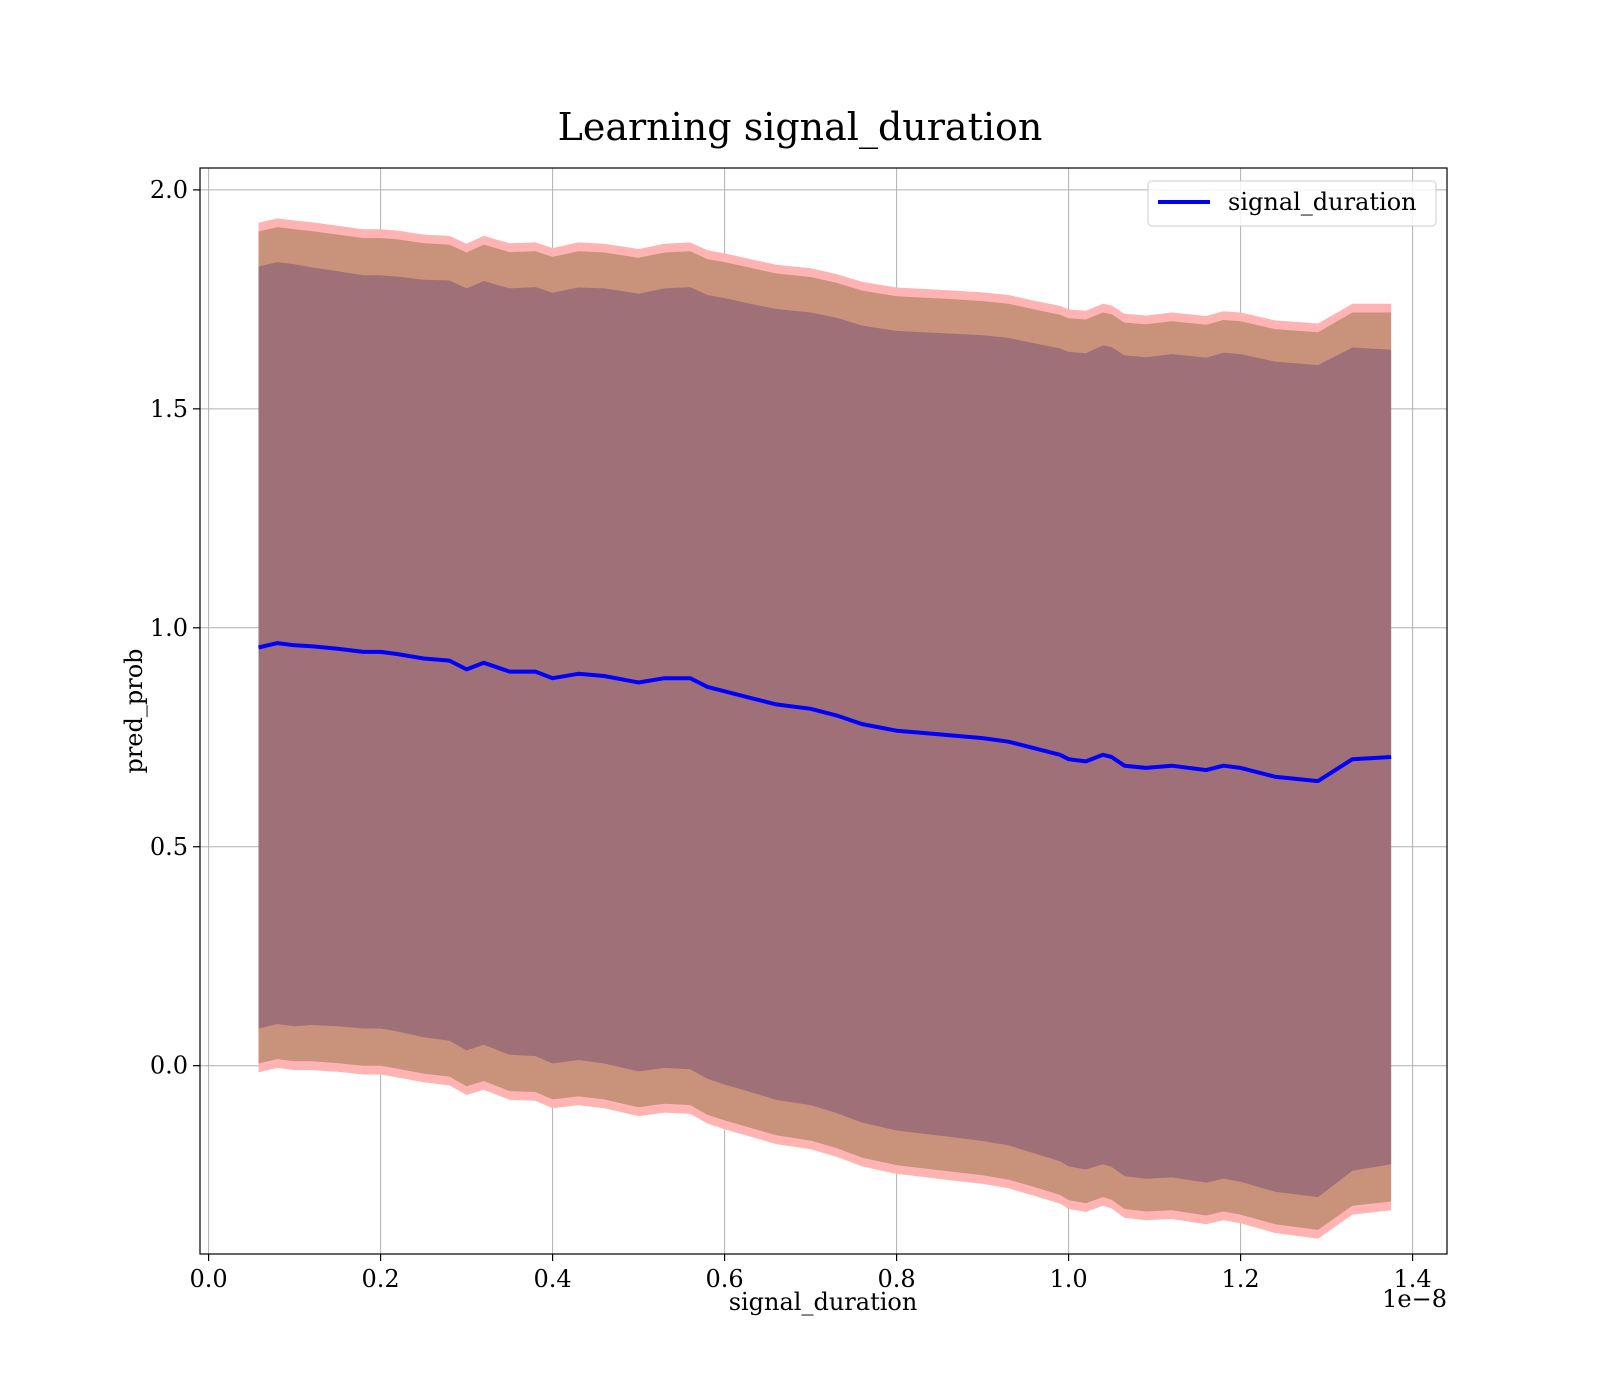 This screenshot has height=1400, width=1600. I want to click on x-axis-label: signal_duration, so click(823, 1302).